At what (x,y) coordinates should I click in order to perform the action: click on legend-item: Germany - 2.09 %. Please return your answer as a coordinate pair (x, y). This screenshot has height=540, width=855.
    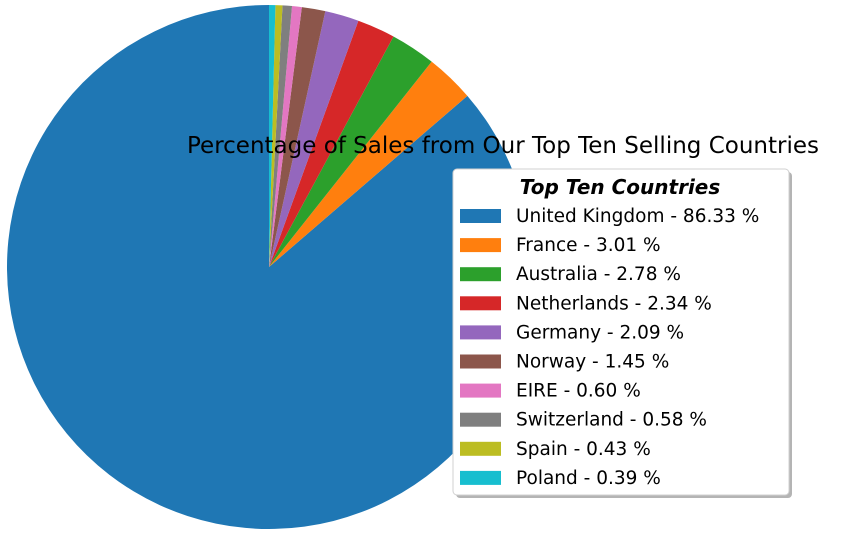
    Looking at the image, I should click on (572, 332).